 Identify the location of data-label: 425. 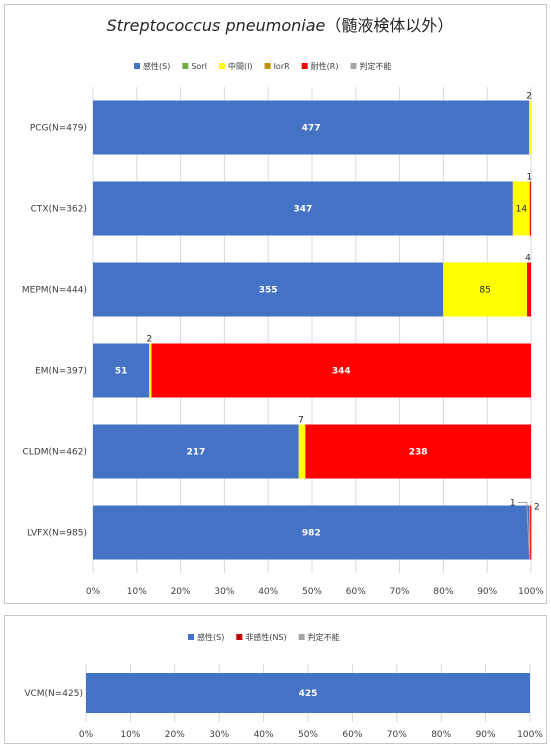
(308, 694).